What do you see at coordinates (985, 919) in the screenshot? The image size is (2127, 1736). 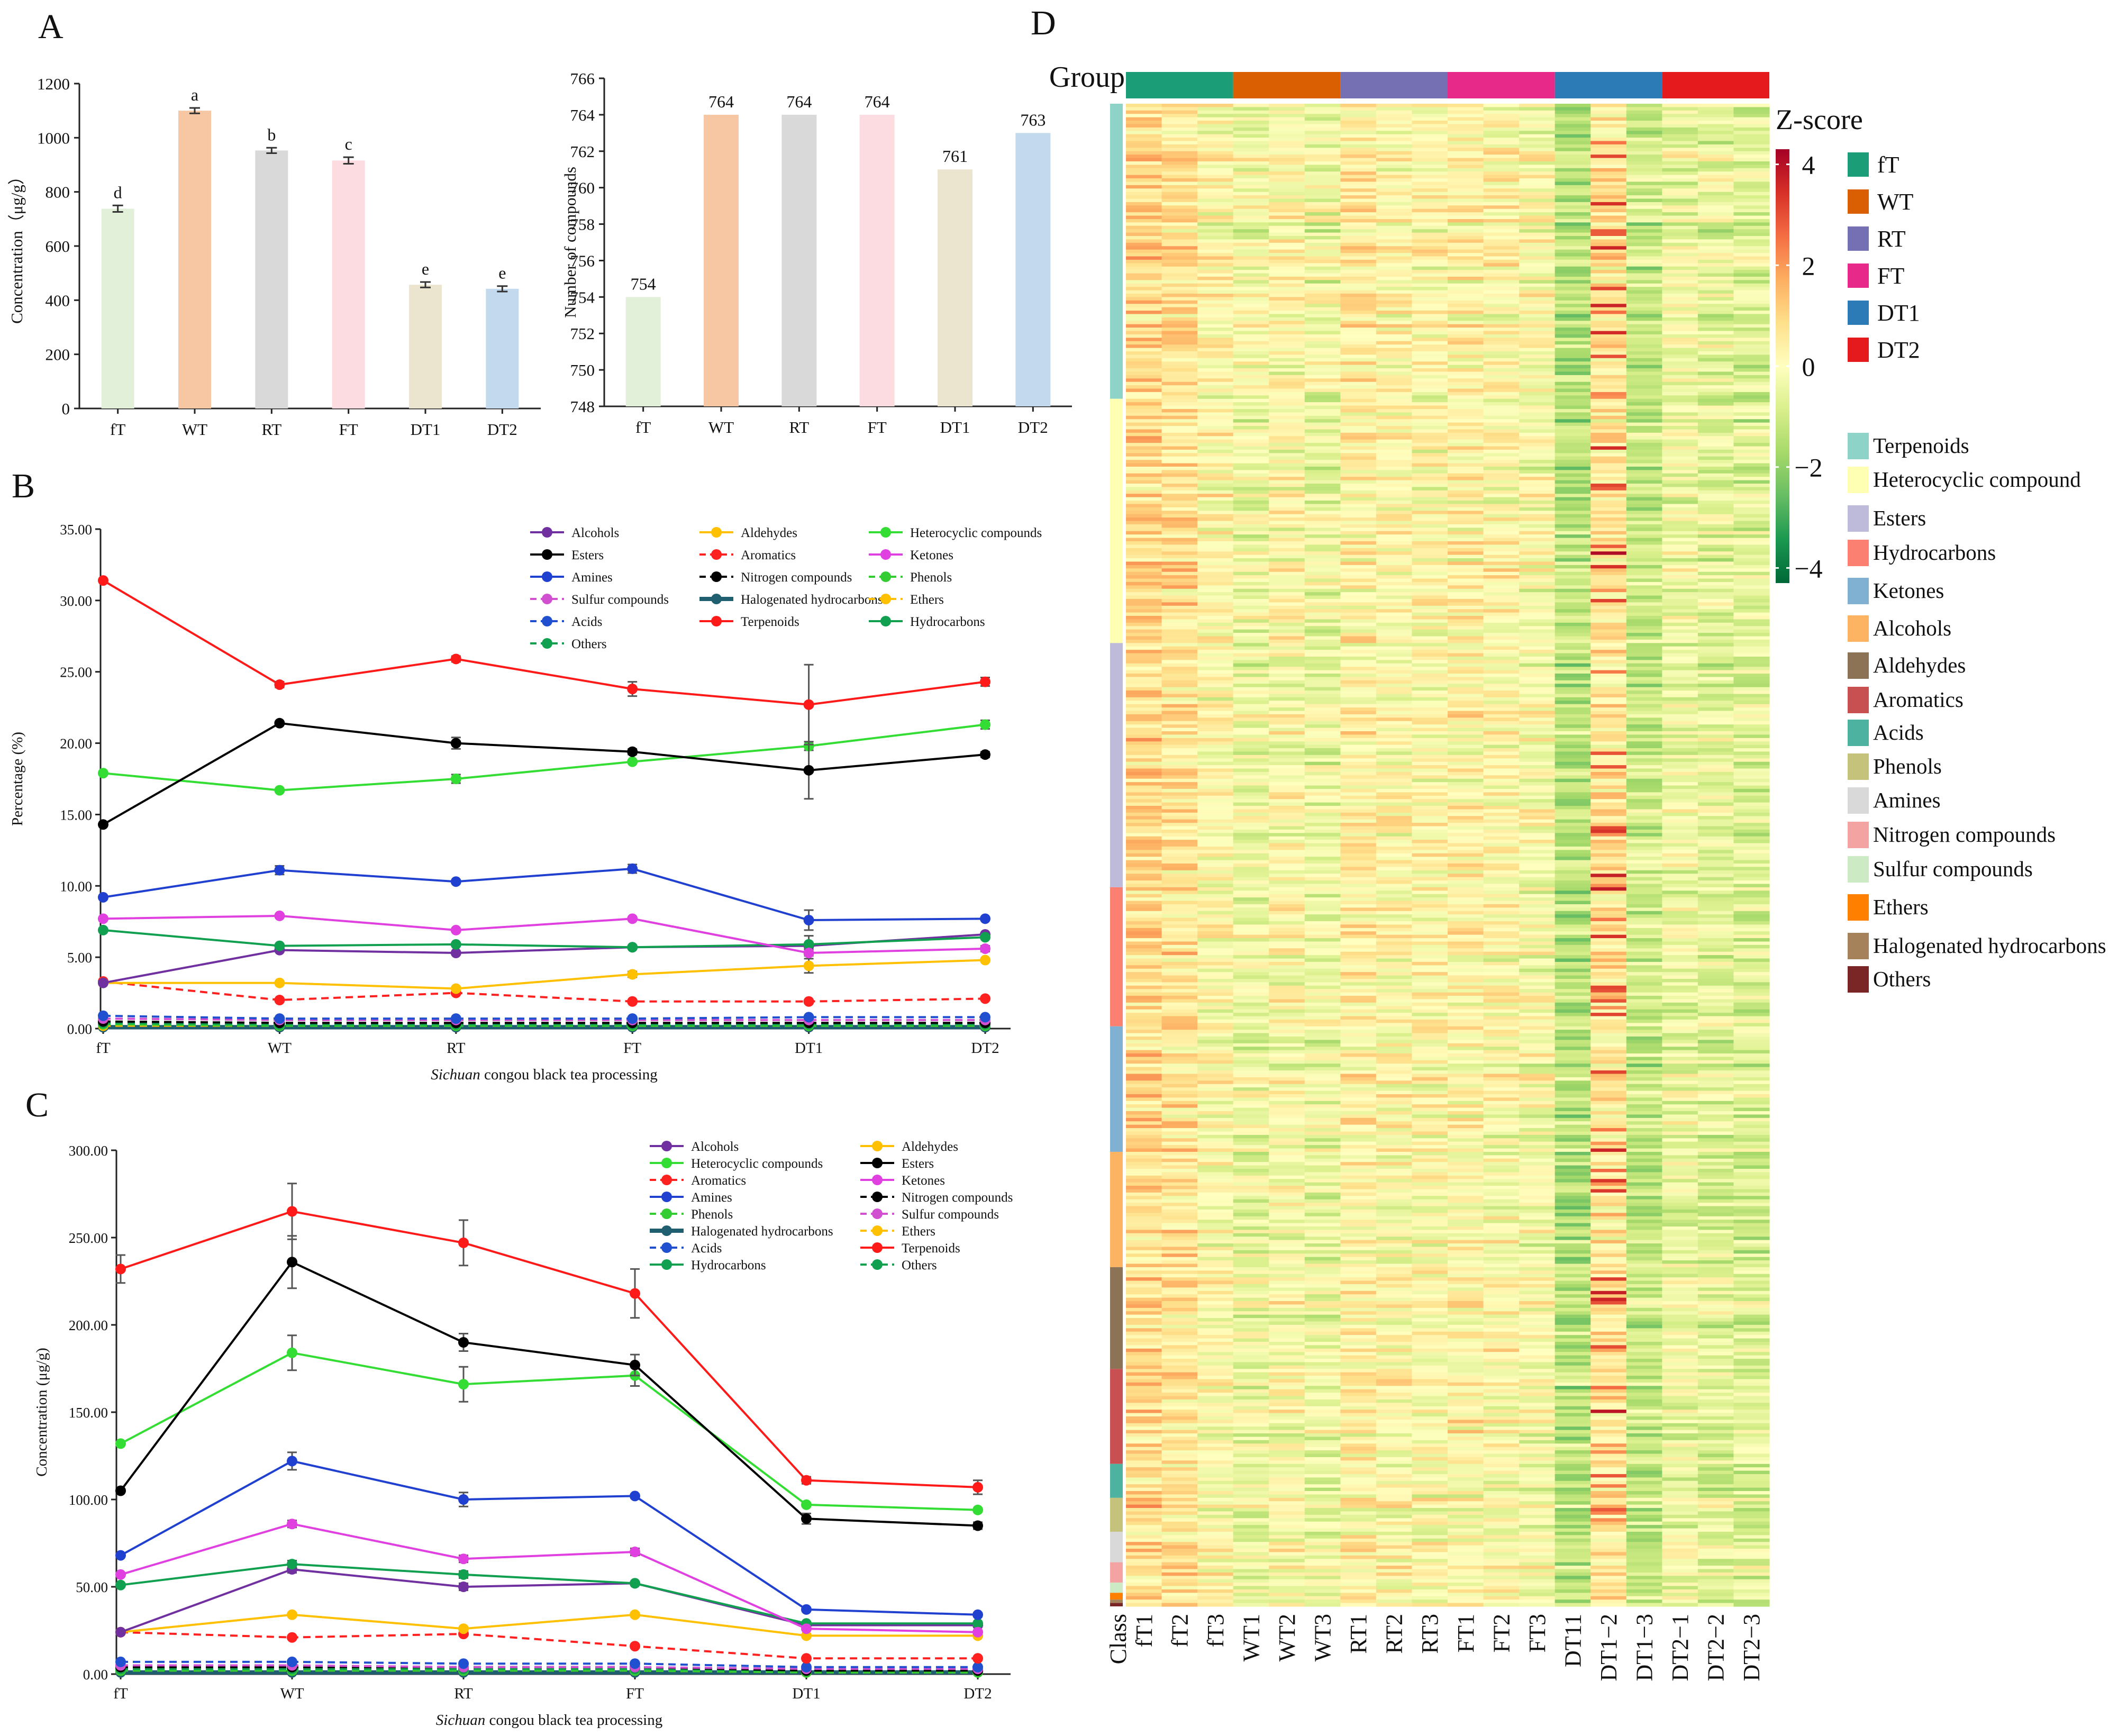 I see `data-point-amines` at bounding box center [985, 919].